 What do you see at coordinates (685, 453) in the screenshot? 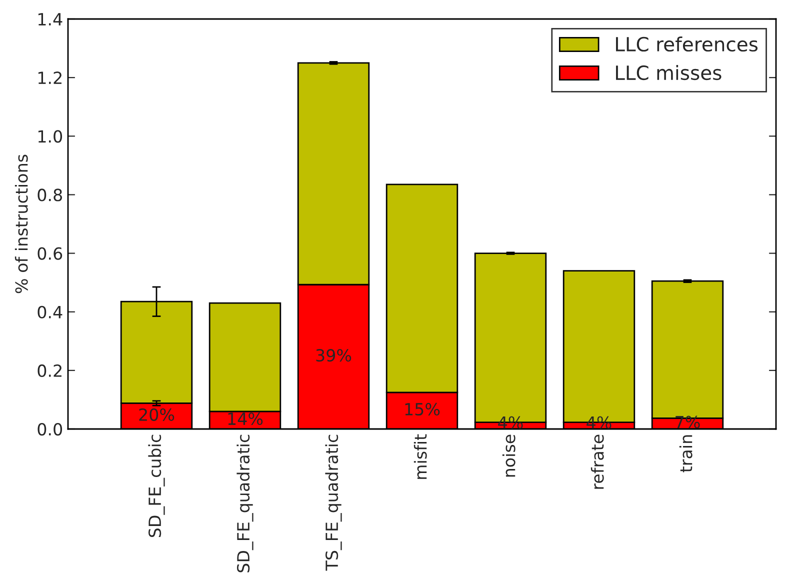
I see `x-tick-label: train` at bounding box center [685, 453].